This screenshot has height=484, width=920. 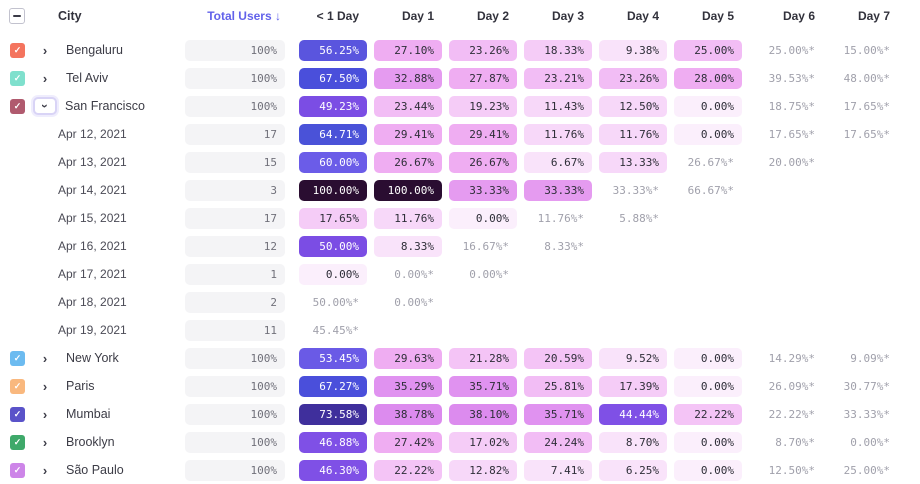 I want to click on retention-cell: 28.00%, so click(x=708, y=78).